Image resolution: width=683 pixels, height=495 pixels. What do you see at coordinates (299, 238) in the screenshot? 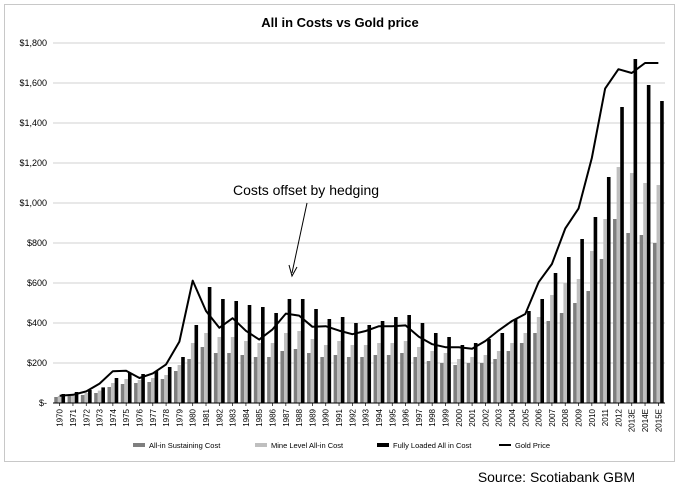
I see `annotation-arrow` at bounding box center [299, 238].